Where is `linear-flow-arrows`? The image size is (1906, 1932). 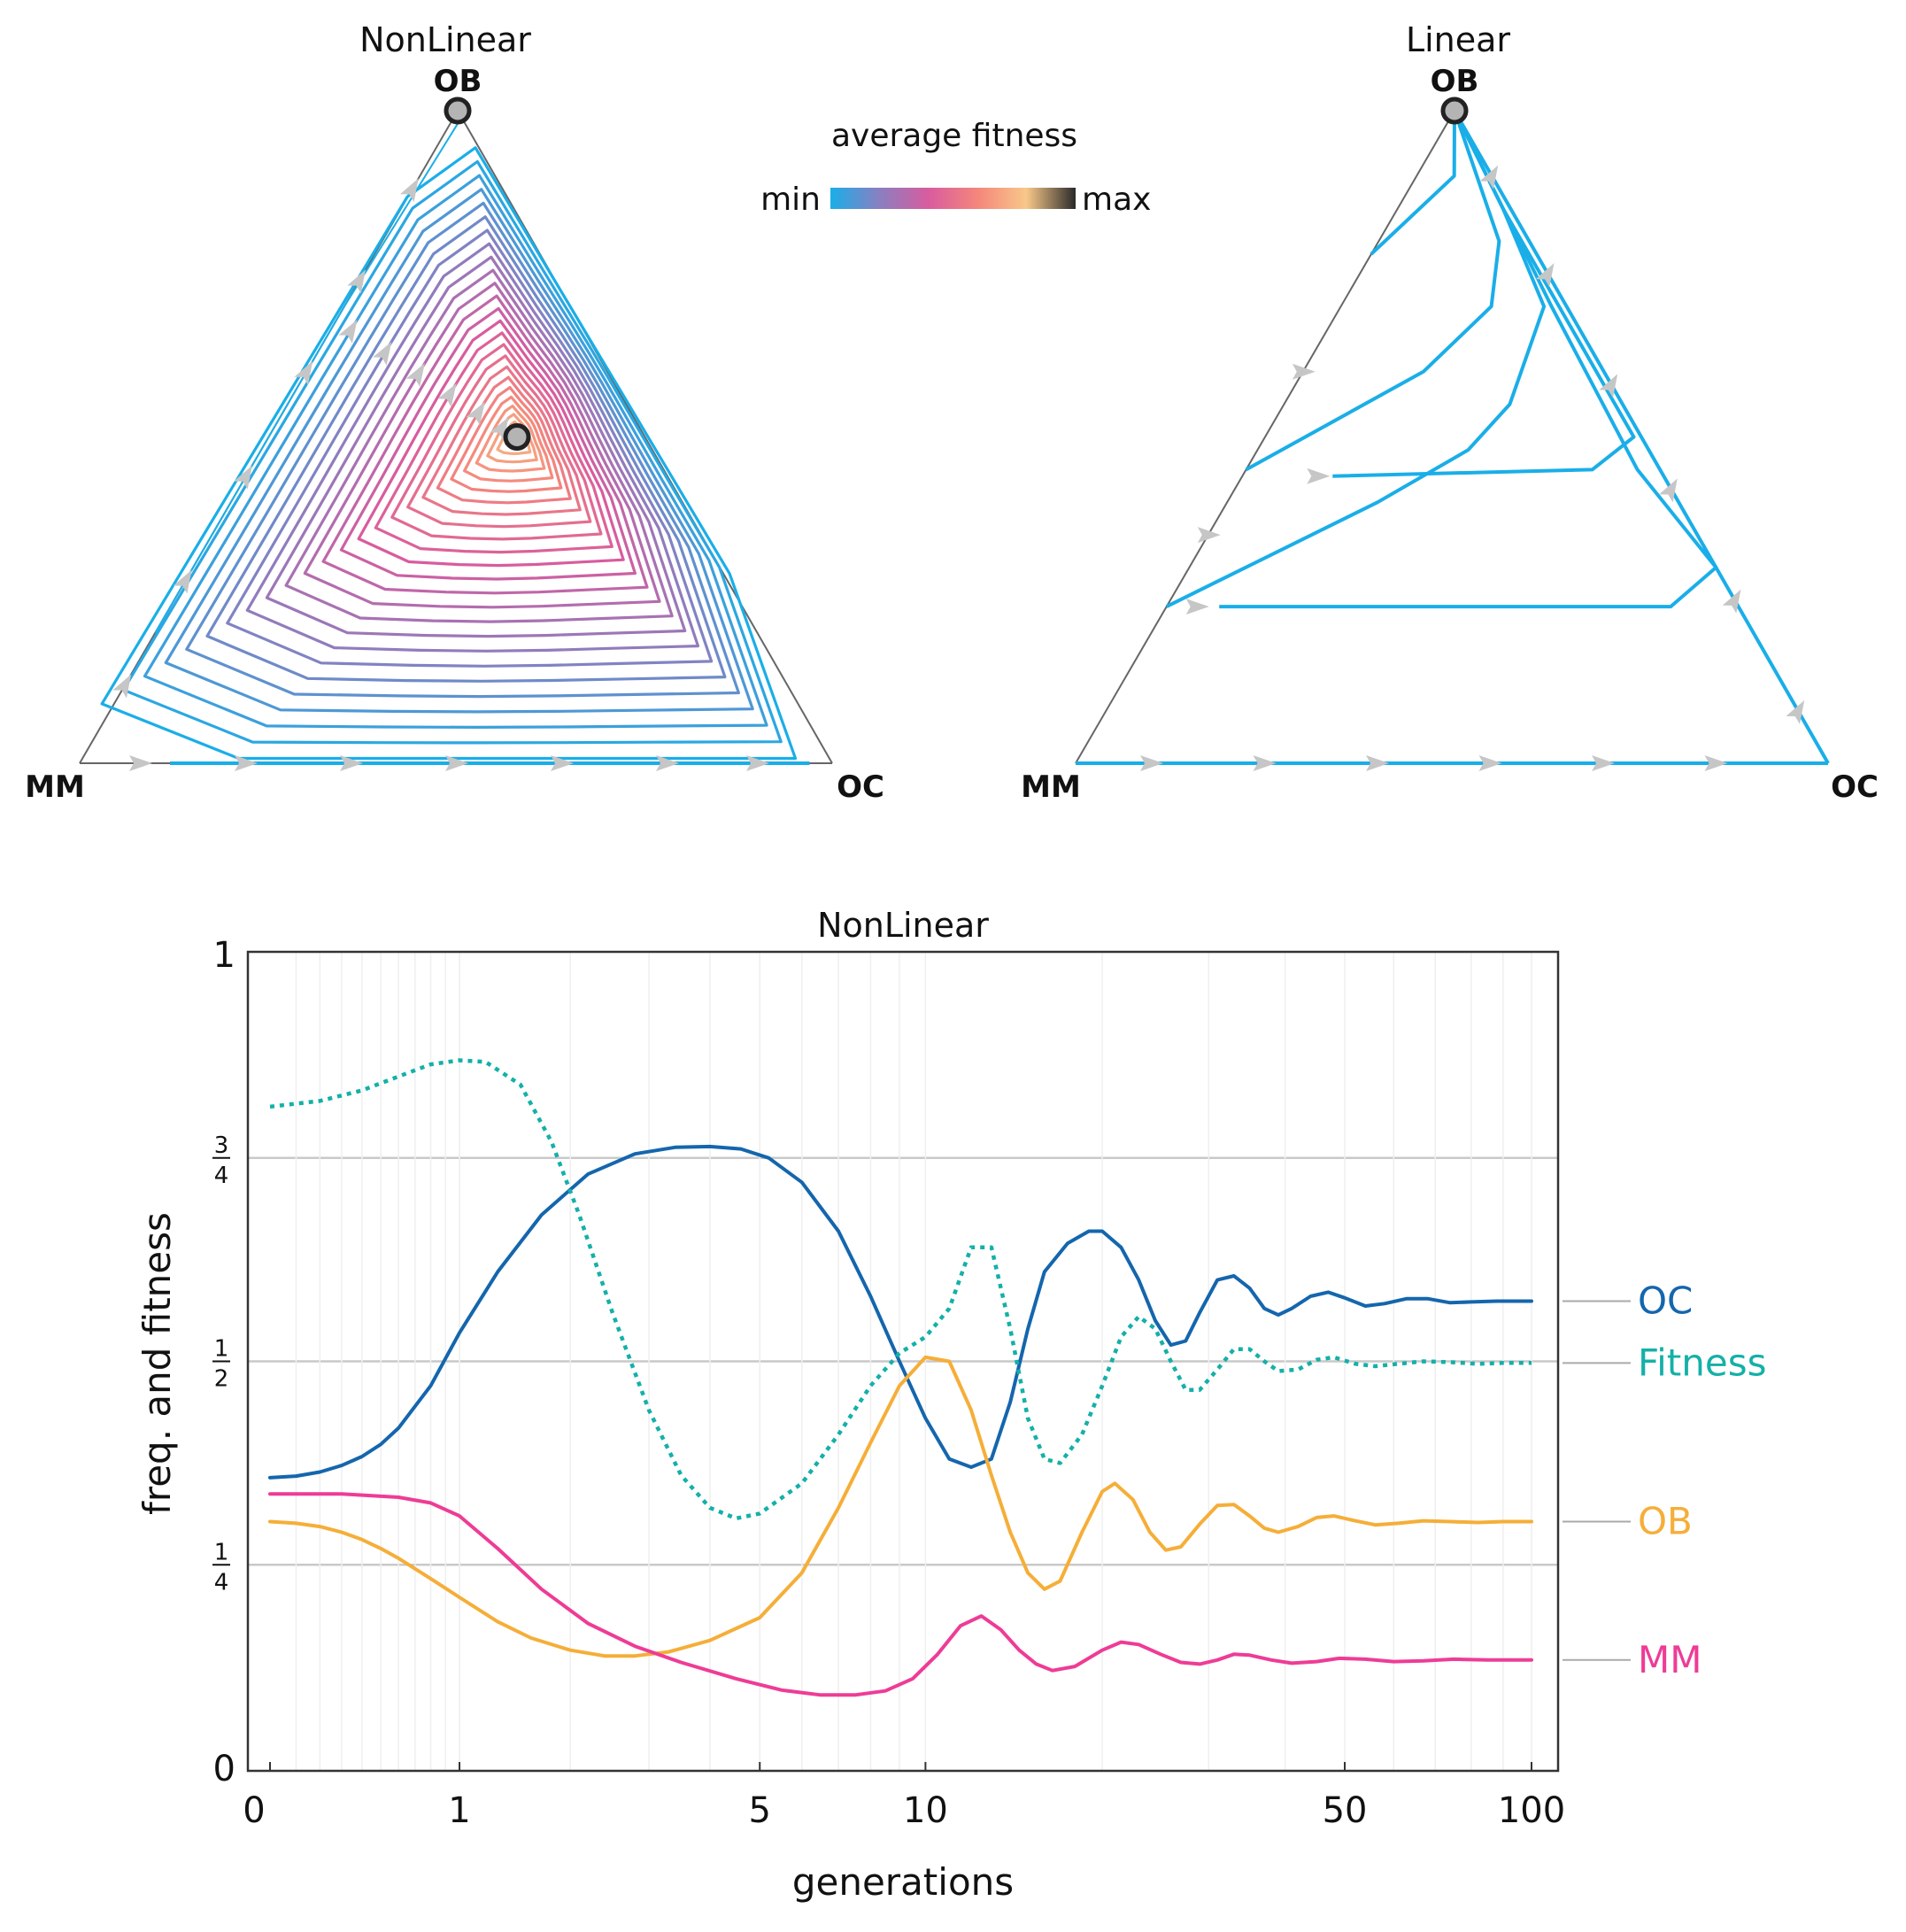
linear-flow-arrows is located at coordinates (1472, 468).